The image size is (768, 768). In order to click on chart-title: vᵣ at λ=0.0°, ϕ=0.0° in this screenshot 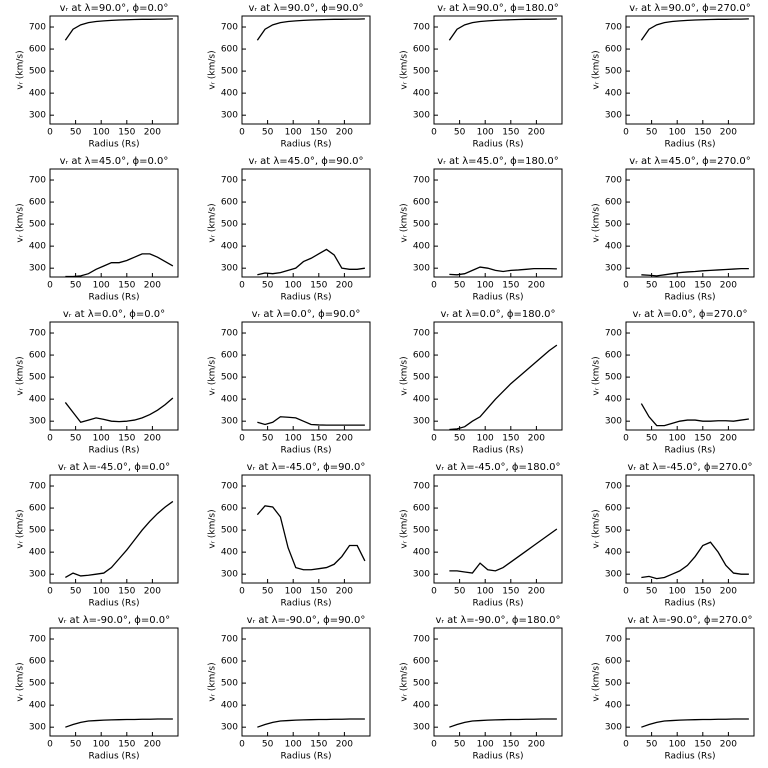, I will do `click(114, 314)`.